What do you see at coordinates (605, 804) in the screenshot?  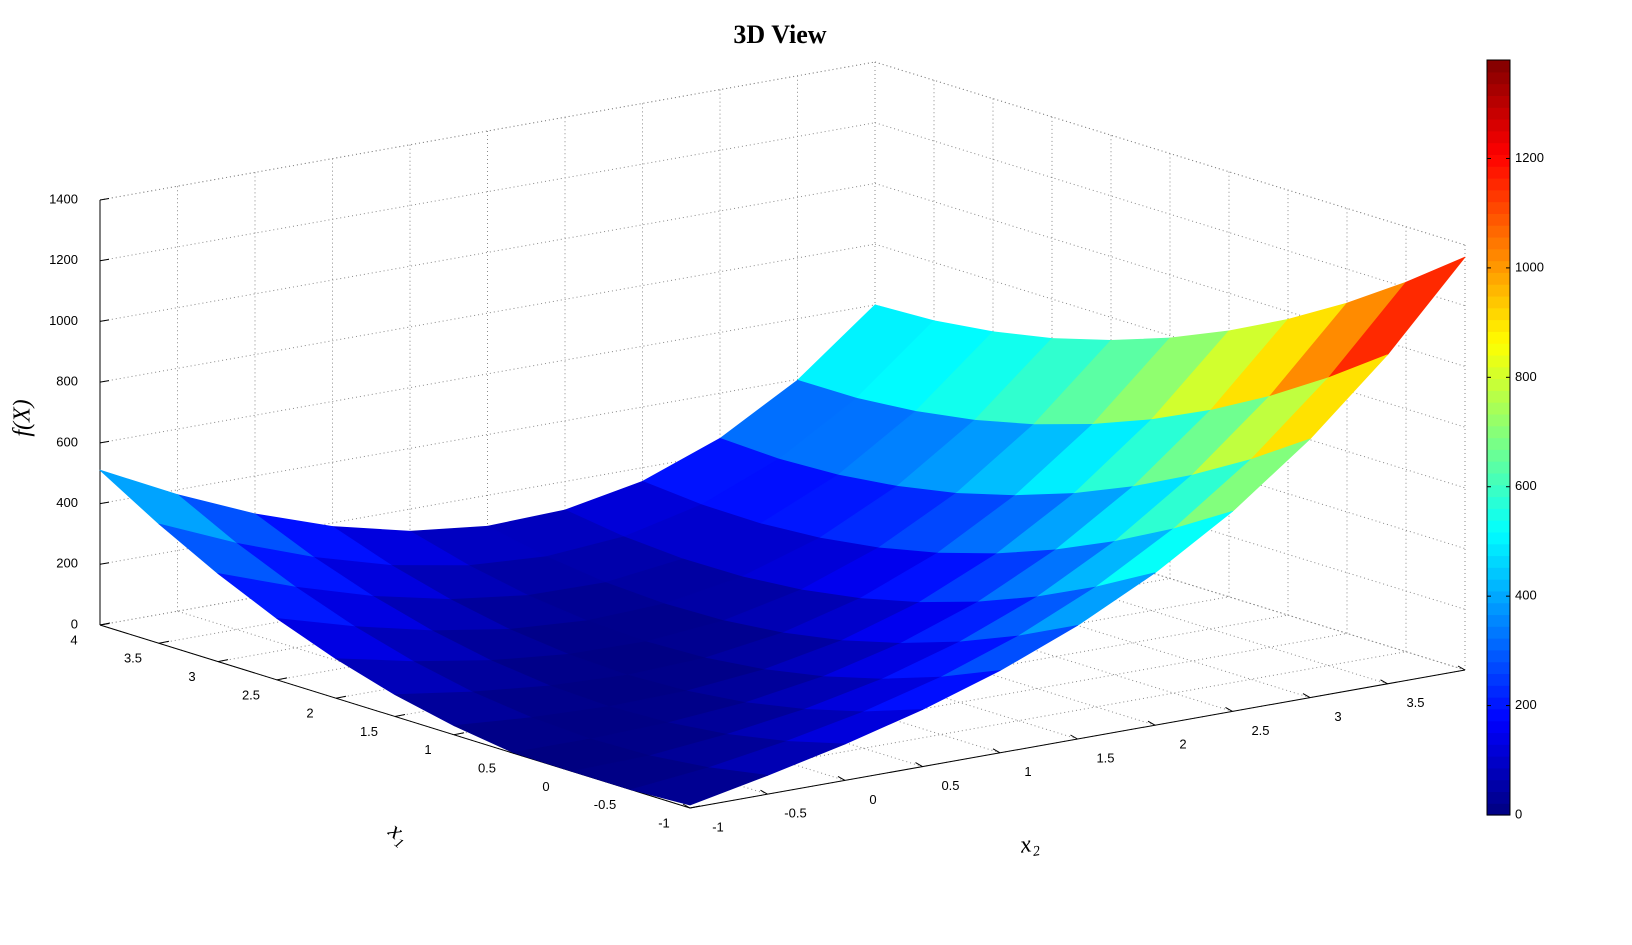 I see `x1-tick-label: -0.5` at bounding box center [605, 804].